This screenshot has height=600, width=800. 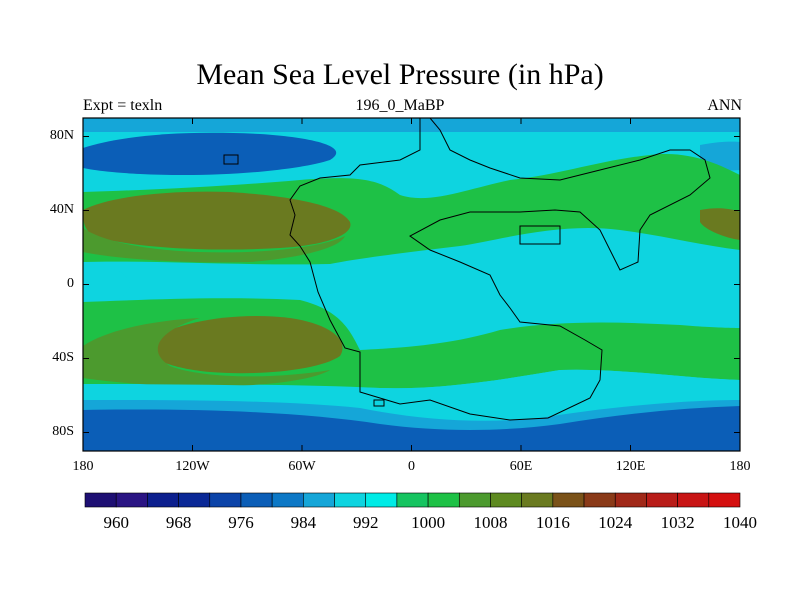 What do you see at coordinates (411, 125) in the screenshot?
I see `field-992-arctic` at bounding box center [411, 125].